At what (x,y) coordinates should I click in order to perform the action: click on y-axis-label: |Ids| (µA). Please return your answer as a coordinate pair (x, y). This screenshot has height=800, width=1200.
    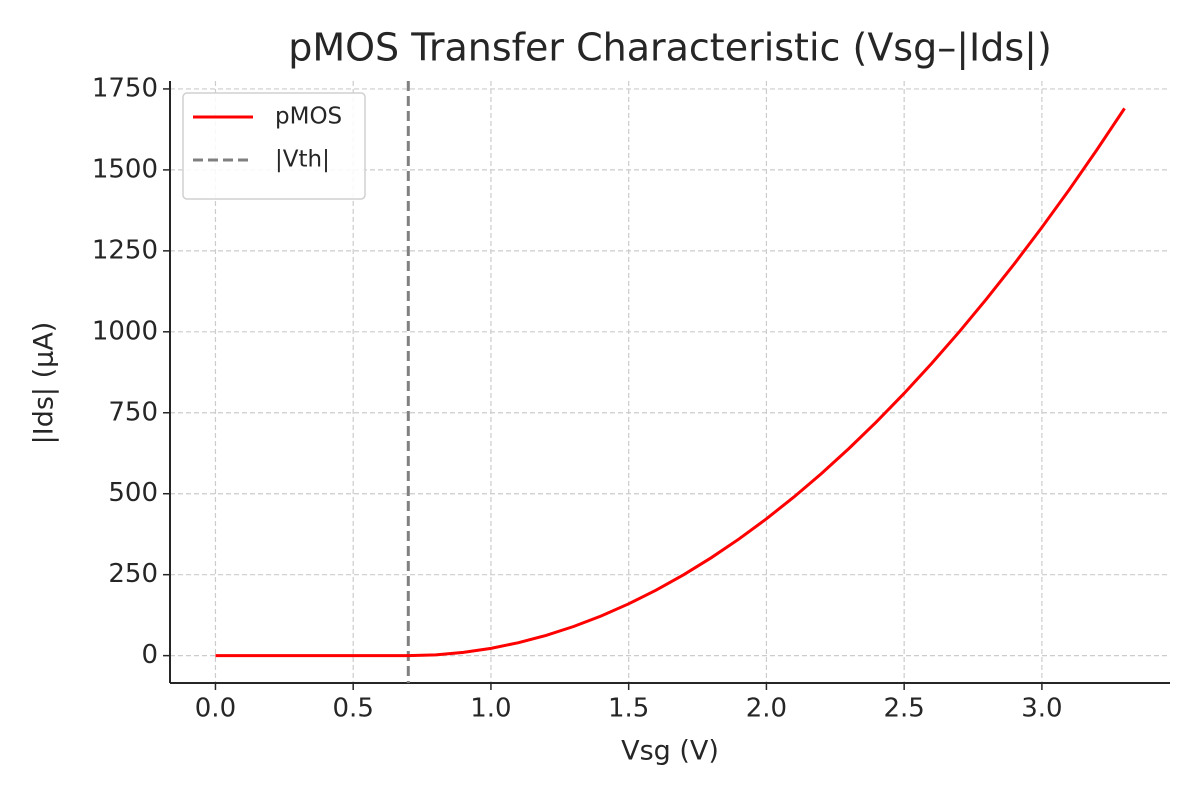
    Looking at the image, I should click on (44, 383).